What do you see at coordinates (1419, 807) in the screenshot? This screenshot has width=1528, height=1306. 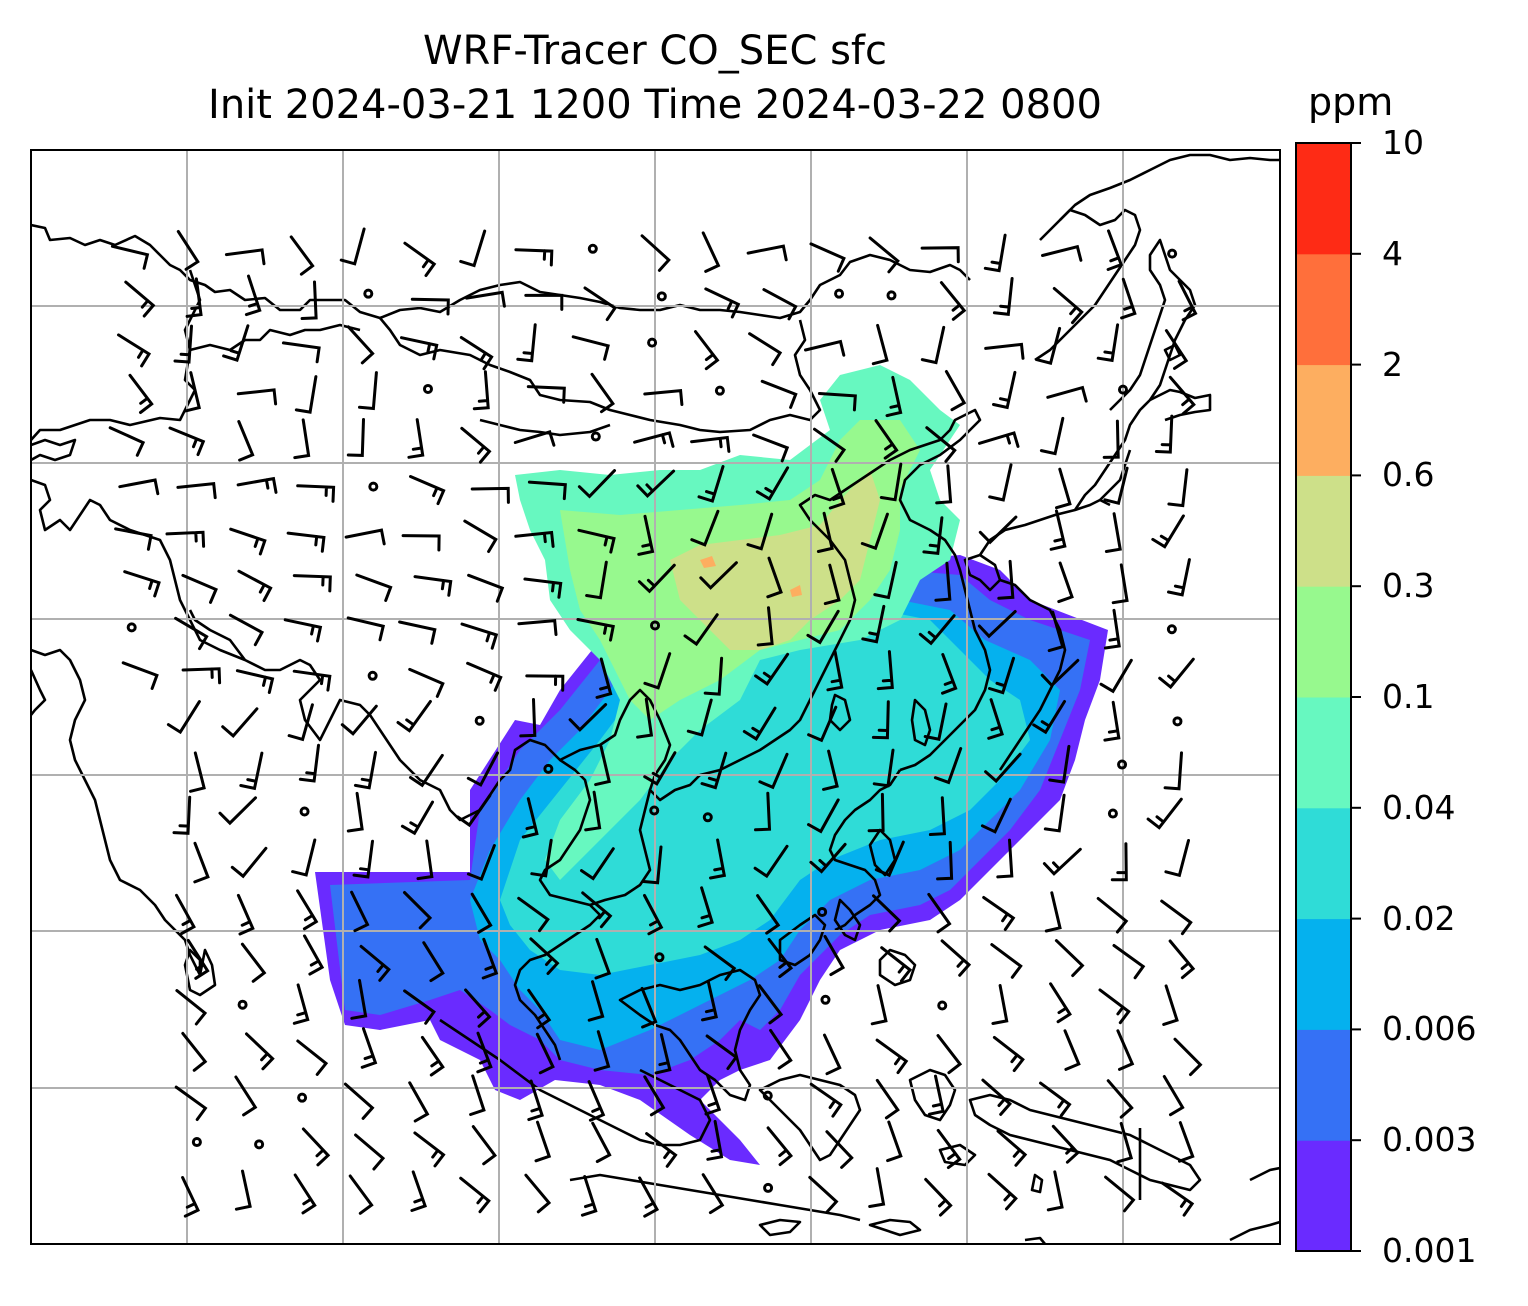 I see `colorbar-tick-label: 0.04` at bounding box center [1419, 807].